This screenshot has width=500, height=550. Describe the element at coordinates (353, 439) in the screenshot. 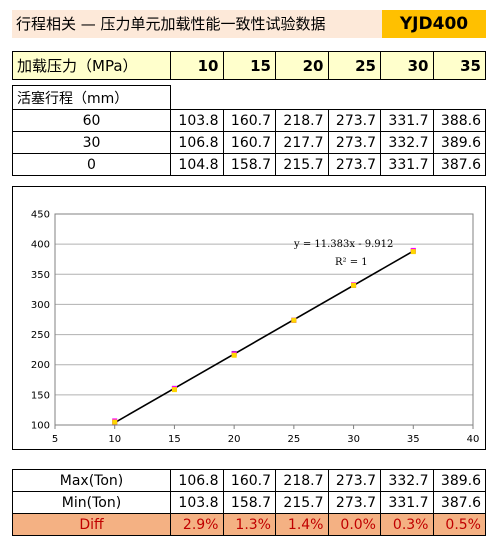

I see `x-tick-label: 30` at that location.